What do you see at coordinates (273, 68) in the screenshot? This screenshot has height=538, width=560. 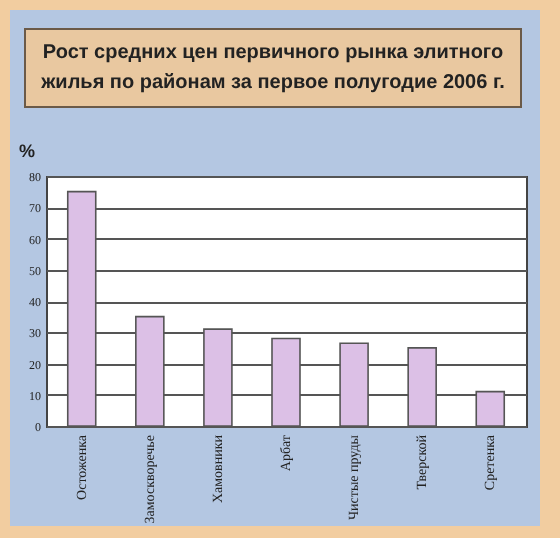 I see `chart-title: Рост средних цен первичного рынка элитного жилья по районам за первое полугодие 2006 г.` at bounding box center [273, 68].